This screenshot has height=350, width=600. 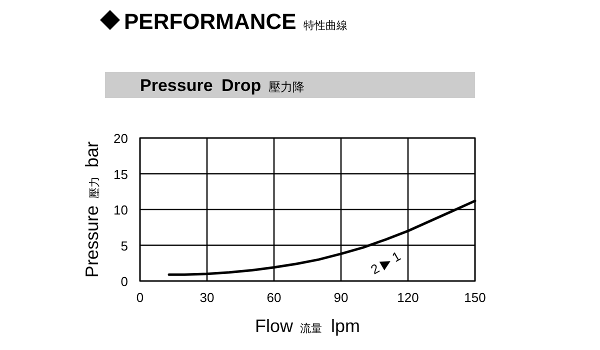 What do you see at coordinates (92, 209) in the screenshot?
I see `y-axis-title: Pressure 壓力 bar` at bounding box center [92, 209].